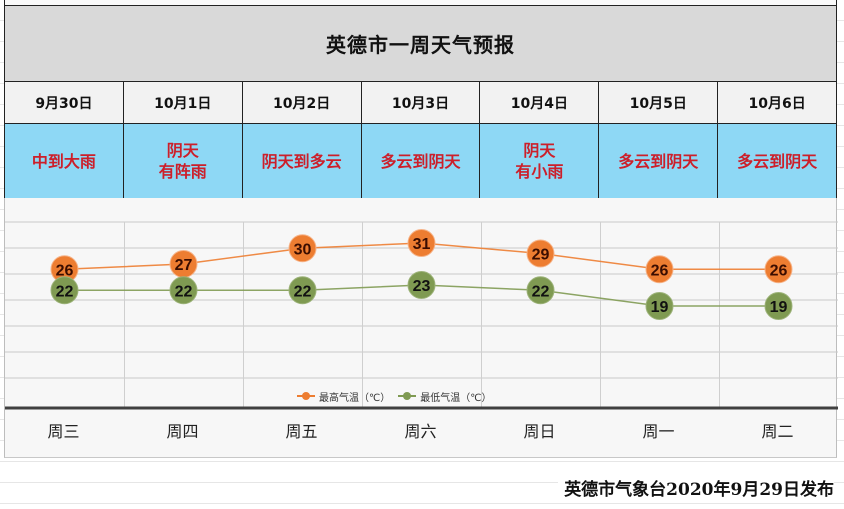  I want to click on svg-text: 30, so click(303, 249).